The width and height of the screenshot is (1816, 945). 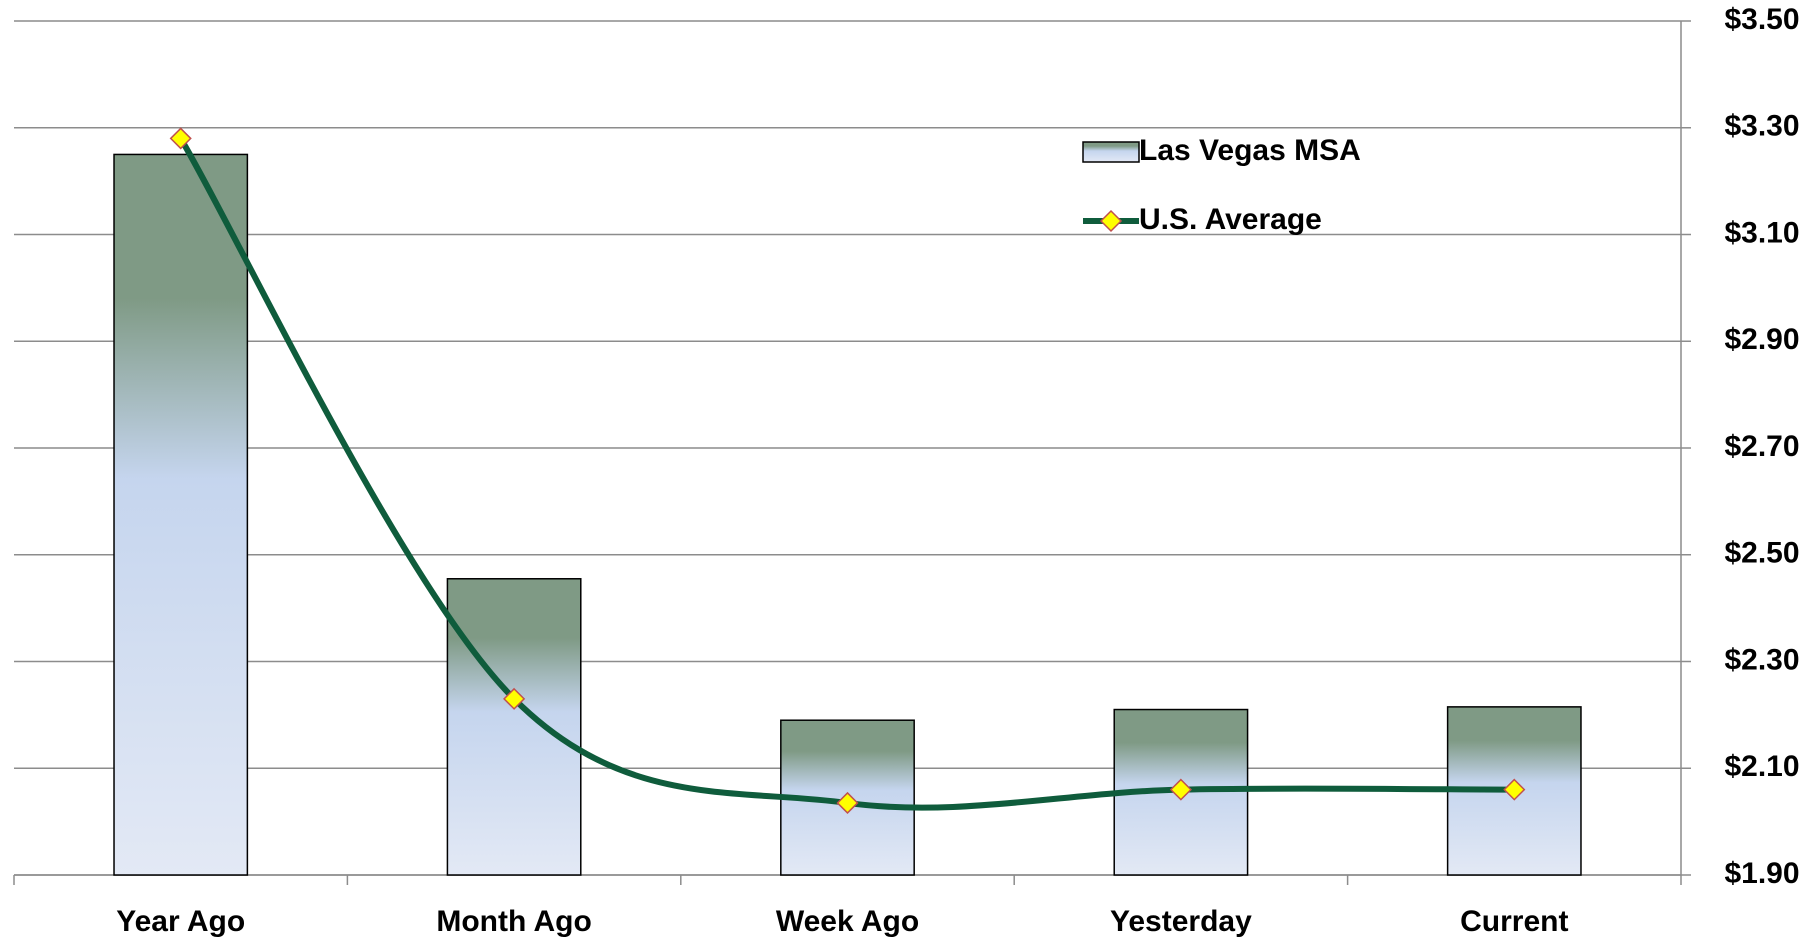 What do you see at coordinates (1761, 659) in the screenshot?
I see `y-tick-label: $2.30` at bounding box center [1761, 659].